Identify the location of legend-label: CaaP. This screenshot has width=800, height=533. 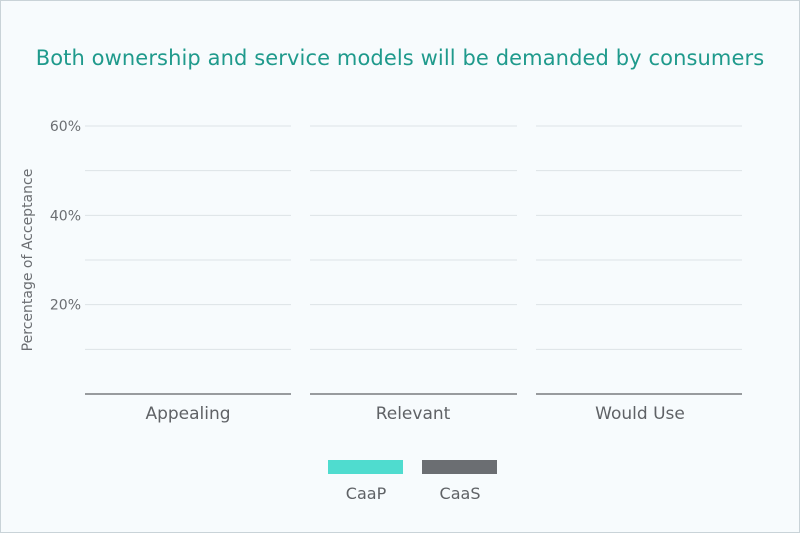
(366, 493).